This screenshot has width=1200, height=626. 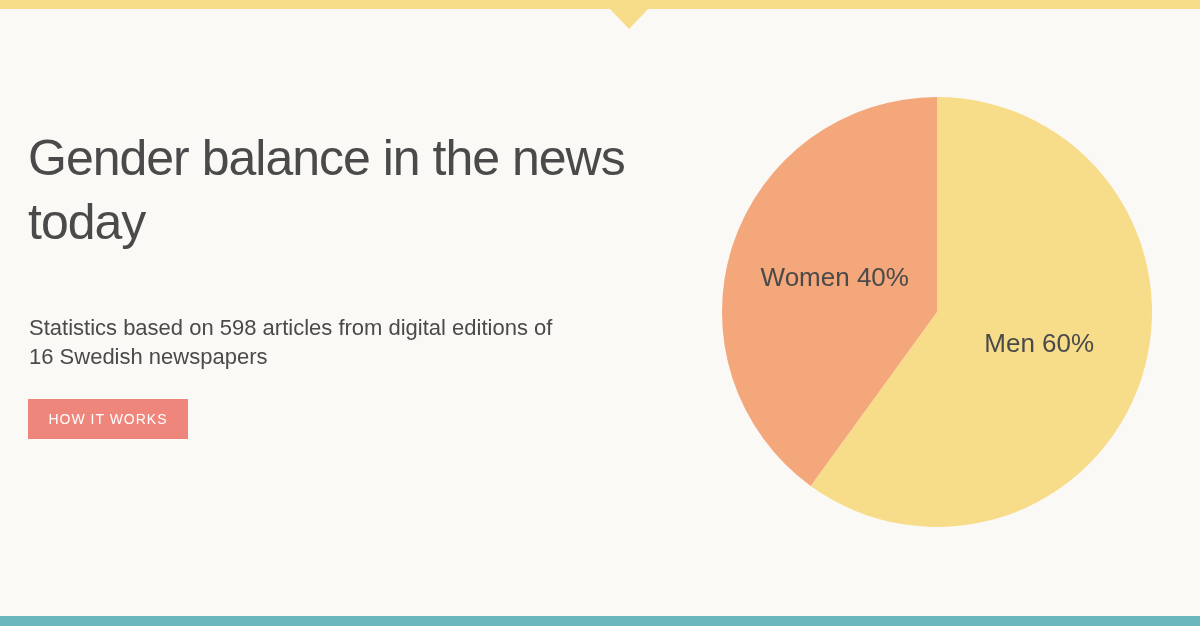 What do you see at coordinates (327, 190) in the screenshot?
I see `text: Gender balance in the news today` at bounding box center [327, 190].